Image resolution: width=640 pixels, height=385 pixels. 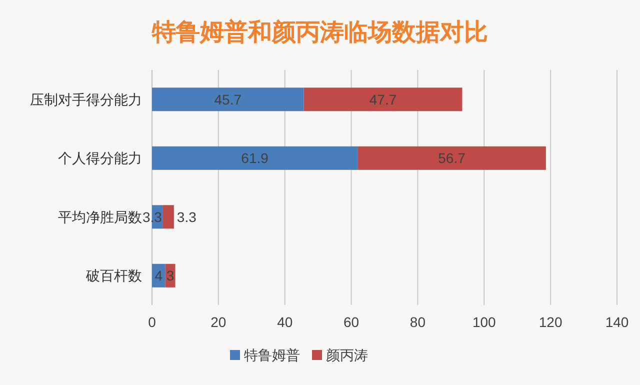 I want to click on x-tick-label: 40, so click(x=285, y=322).